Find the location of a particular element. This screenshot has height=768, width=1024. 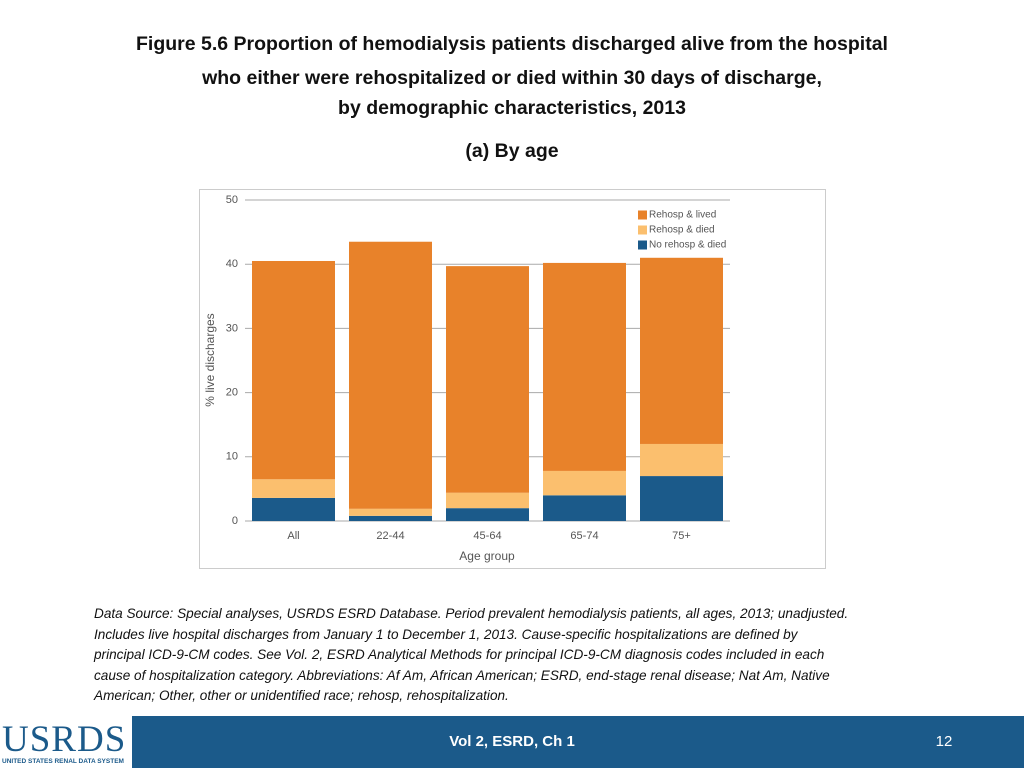

x-tick-label: 65-74 is located at coordinates (584, 536).